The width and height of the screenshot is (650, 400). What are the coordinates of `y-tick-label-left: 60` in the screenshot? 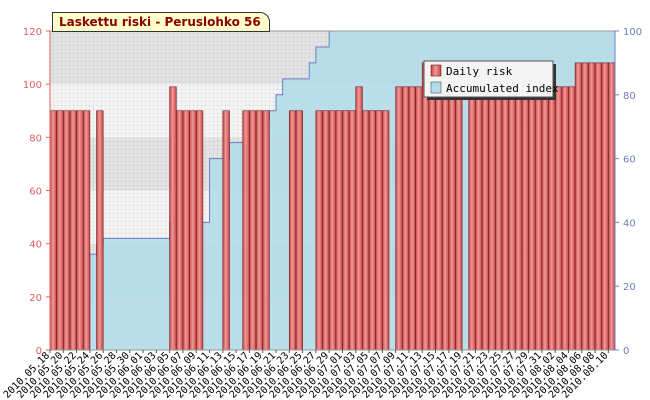 It's located at (35, 192).